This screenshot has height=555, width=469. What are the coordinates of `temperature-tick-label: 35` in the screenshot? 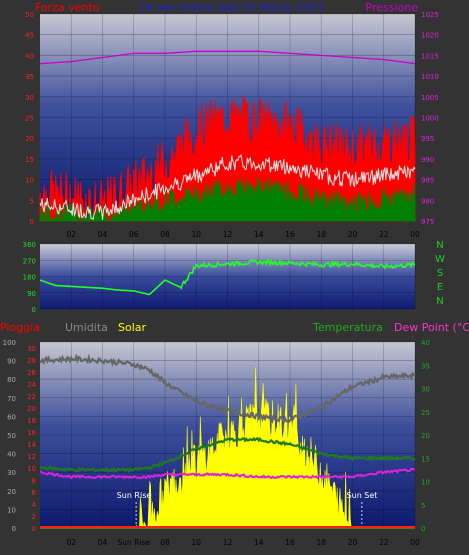 It's located at (425, 366).